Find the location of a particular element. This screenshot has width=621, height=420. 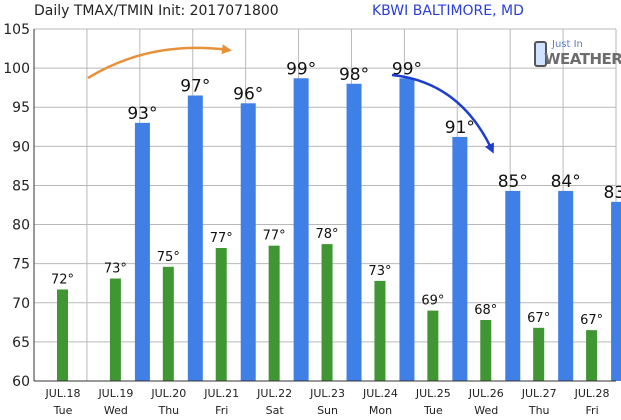

tmax-data-label: 84° is located at coordinates (566, 182).